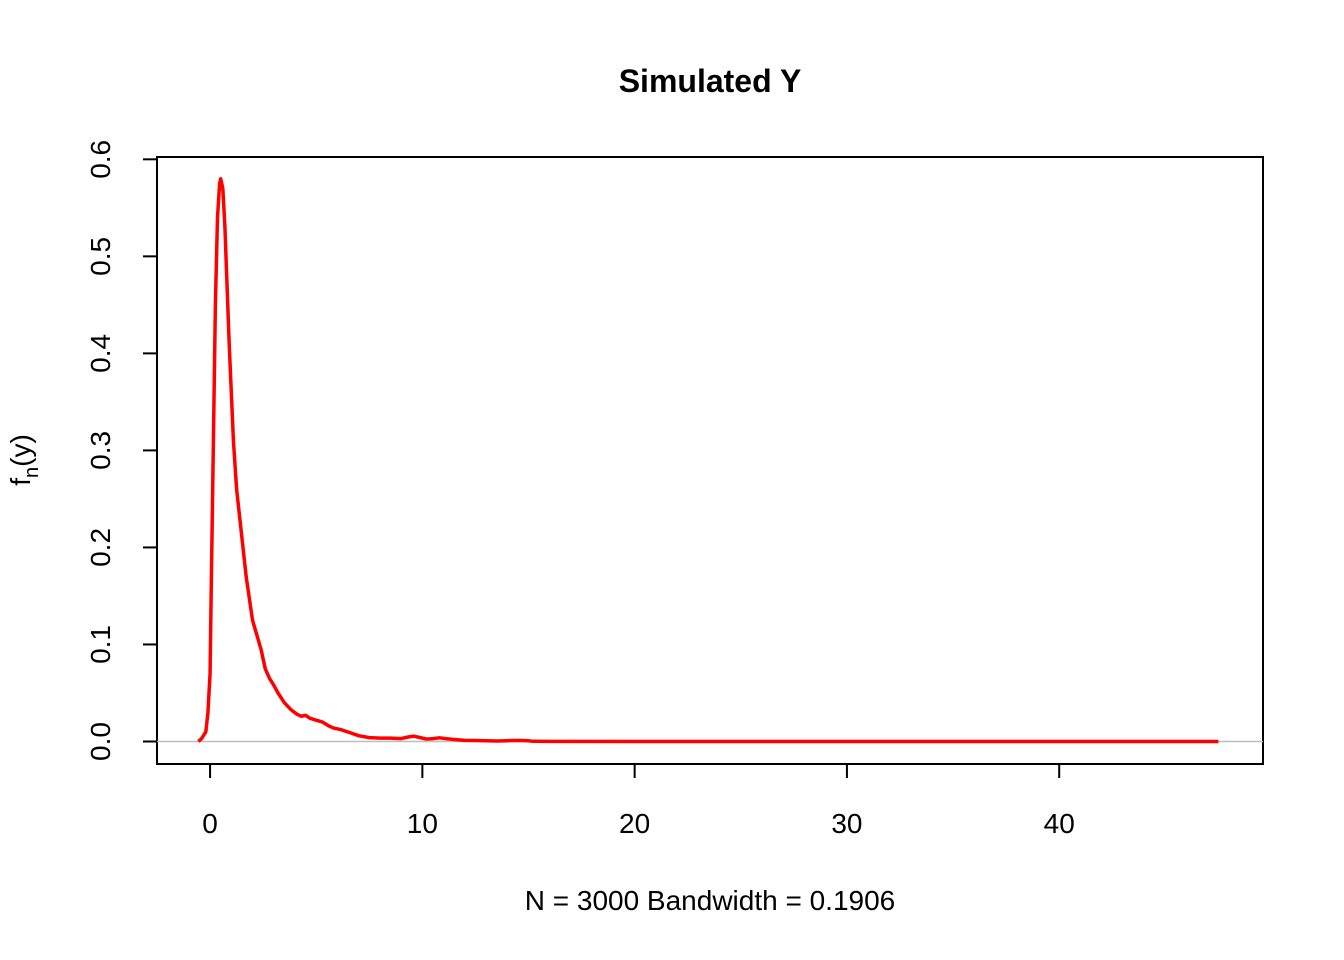 The width and height of the screenshot is (1344, 960). Describe the element at coordinates (638, 801) in the screenshot. I see `x-axis: 0 10 20 30 40` at that location.